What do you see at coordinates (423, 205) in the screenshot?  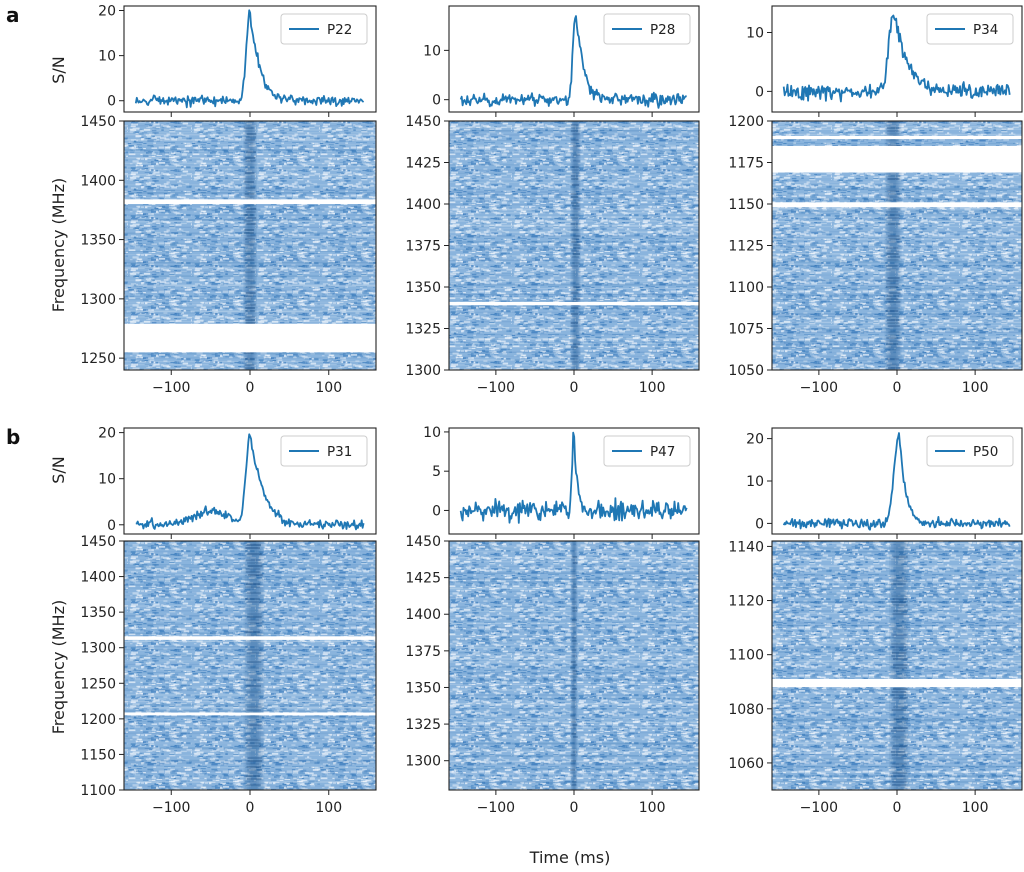 I see `y-tick-label: 1400` at bounding box center [423, 205].